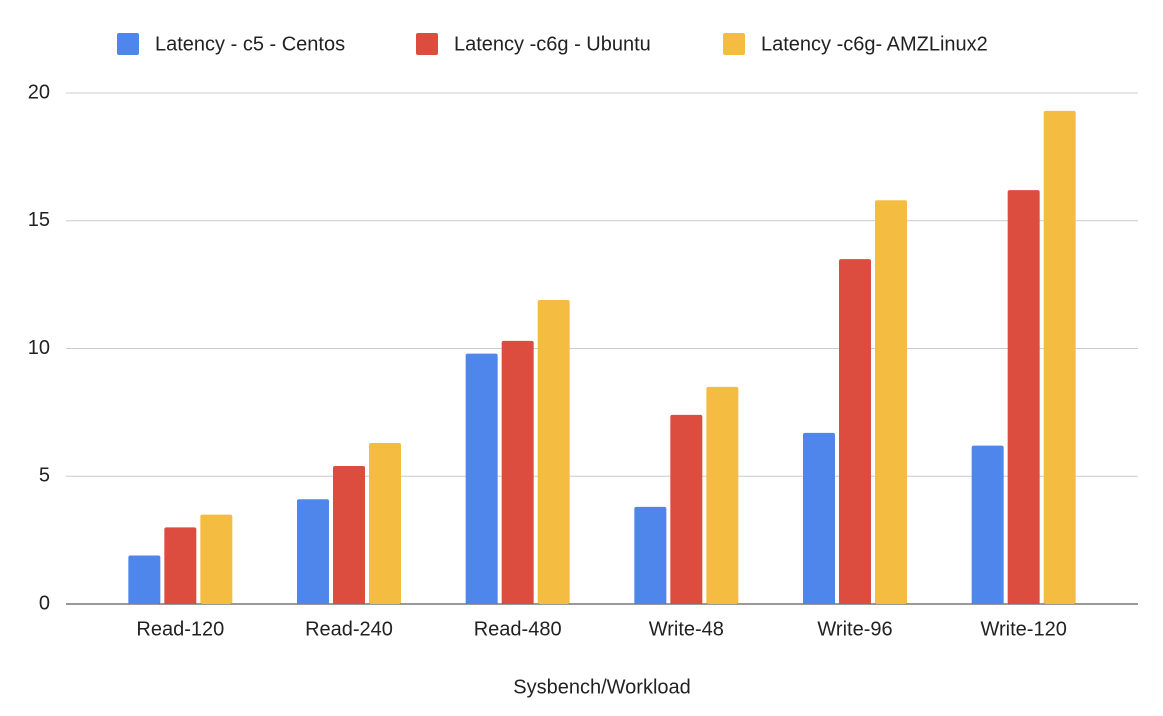  Describe the element at coordinates (854, 629) in the screenshot. I see `x-tick-label: Write-96` at that location.